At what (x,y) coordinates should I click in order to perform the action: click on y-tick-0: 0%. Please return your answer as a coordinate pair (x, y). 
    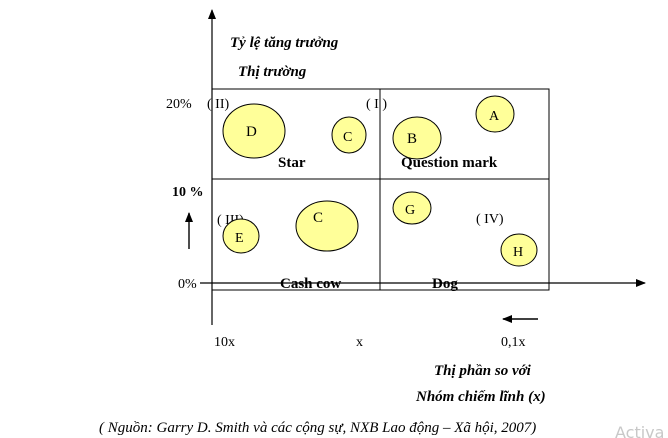
    Looking at the image, I should click on (187, 284).